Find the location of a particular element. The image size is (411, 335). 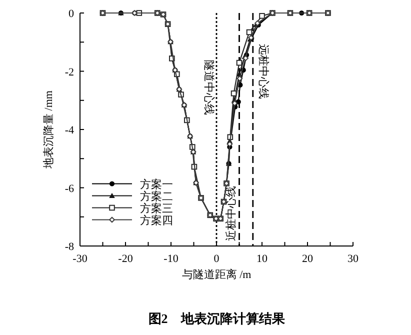

y-tick-label: -8 is located at coordinates (69, 247).